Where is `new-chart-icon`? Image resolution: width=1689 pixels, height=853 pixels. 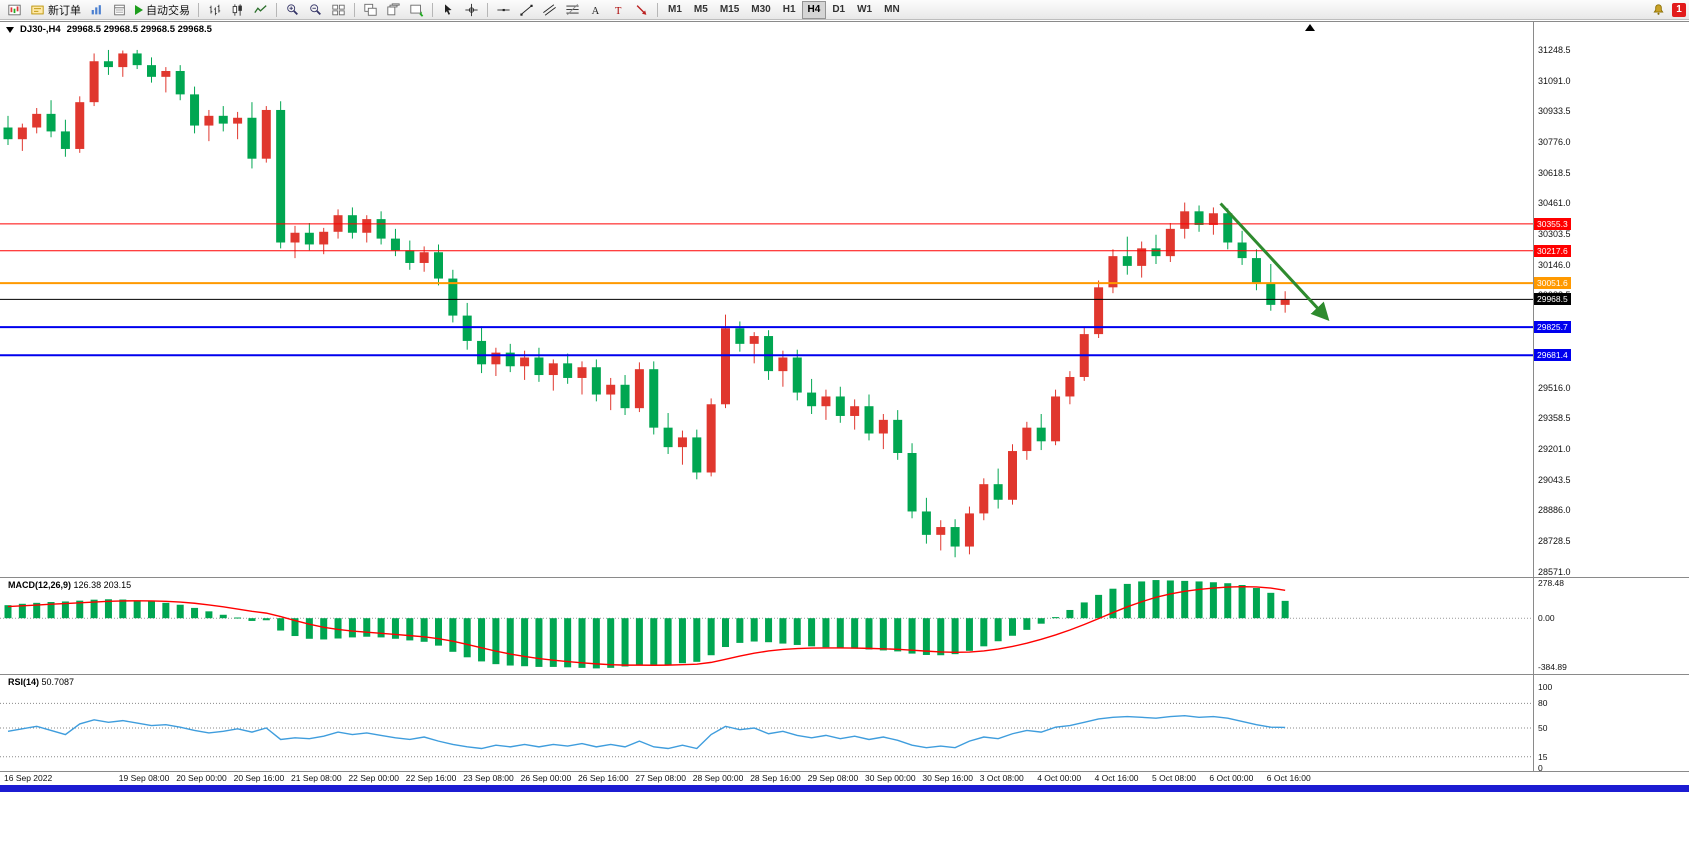
new-chart-icon is located at coordinates (14, 10).